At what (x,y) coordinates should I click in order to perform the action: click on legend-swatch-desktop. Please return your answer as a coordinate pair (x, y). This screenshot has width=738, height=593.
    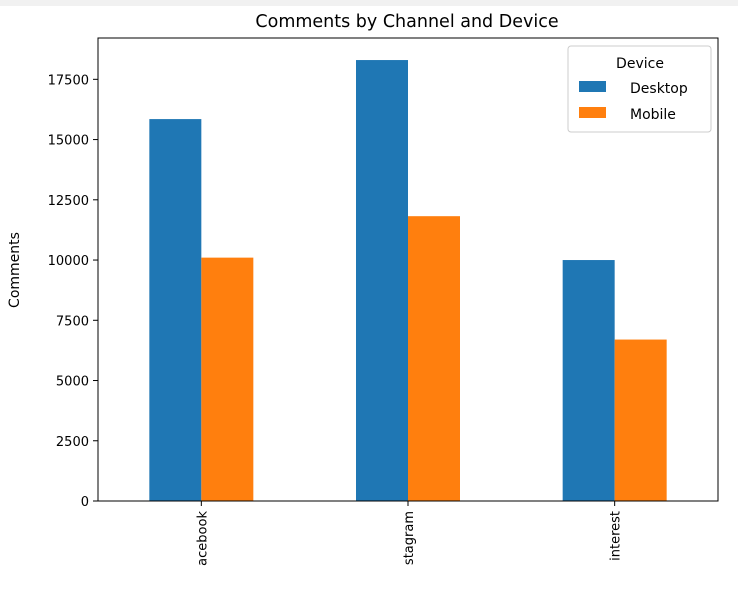
    Looking at the image, I should click on (592, 86).